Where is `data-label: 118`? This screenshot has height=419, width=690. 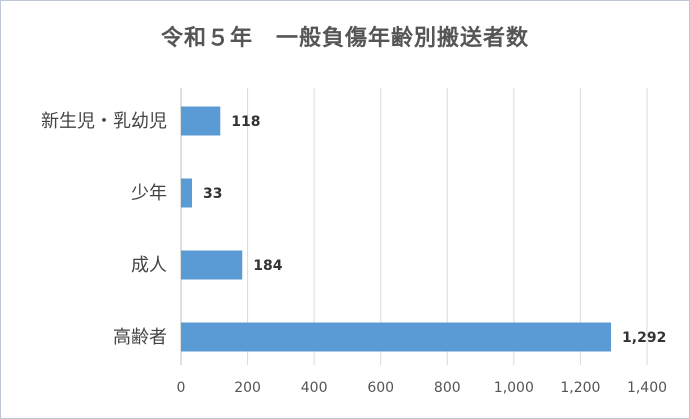 data-label: 118 is located at coordinates (245, 122).